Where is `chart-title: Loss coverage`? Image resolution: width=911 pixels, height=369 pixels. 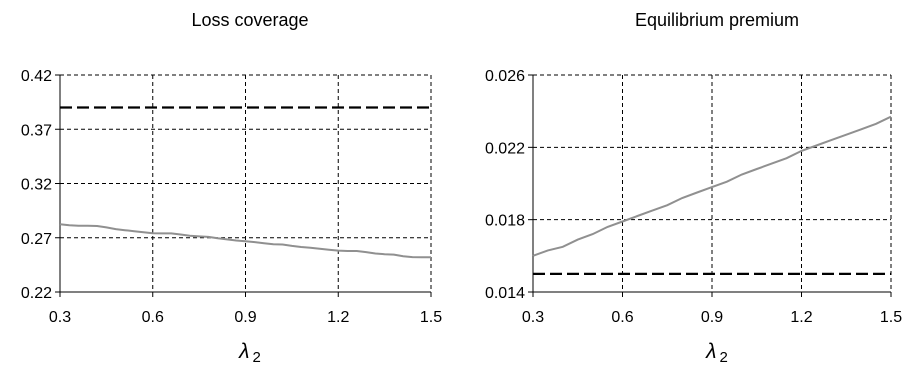
chart-title: Loss coverage is located at coordinates (249, 20).